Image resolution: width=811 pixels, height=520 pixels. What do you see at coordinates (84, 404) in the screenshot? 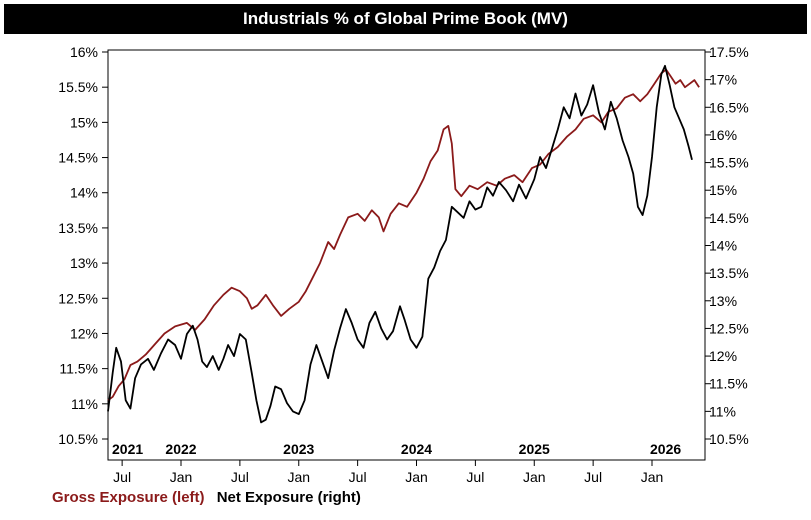
I see `left-axis-tick-label: 11%` at bounding box center [84, 404].